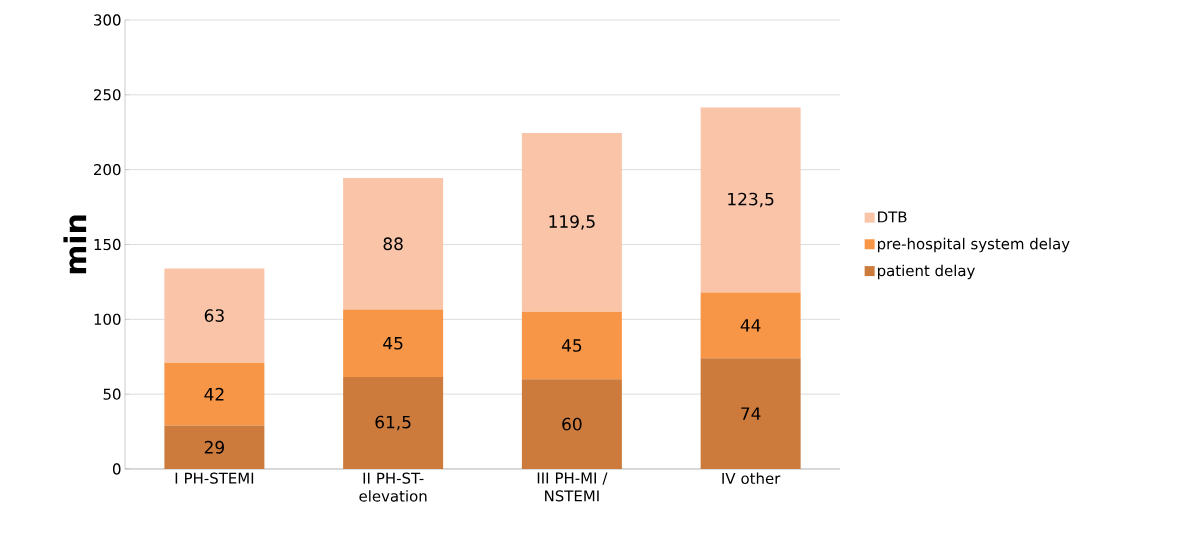 This screenshot has width=1192, height=549. I want to click on legend-label: DTB, so click(892, 217).